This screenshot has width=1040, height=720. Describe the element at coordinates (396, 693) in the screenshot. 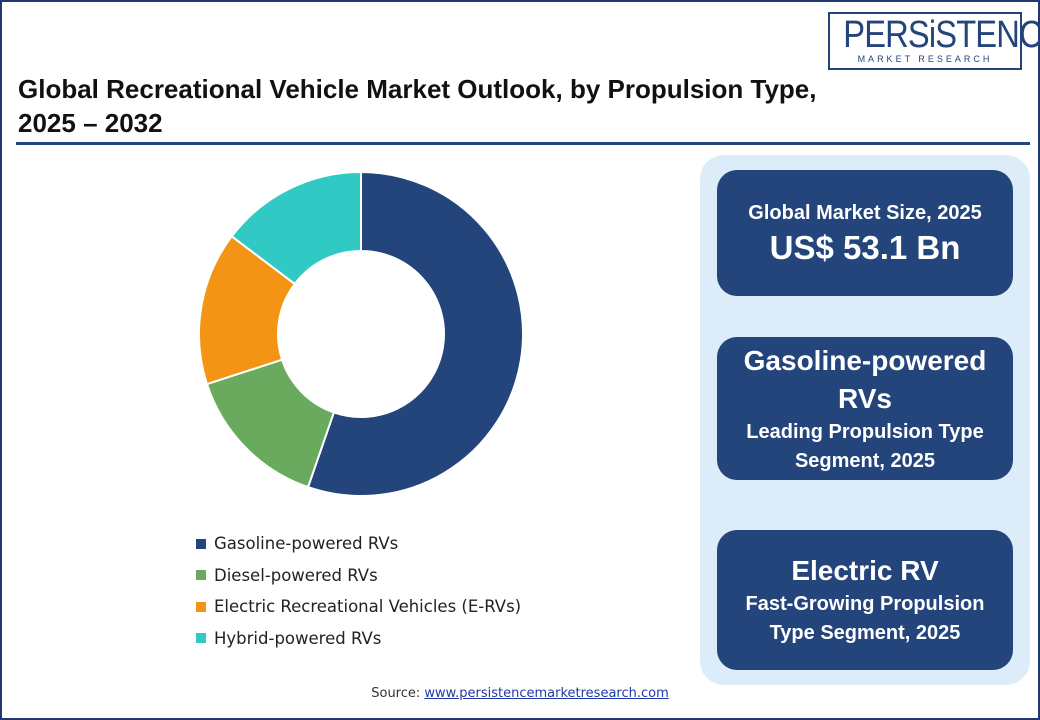

I see `source-label: Source:` at that location.